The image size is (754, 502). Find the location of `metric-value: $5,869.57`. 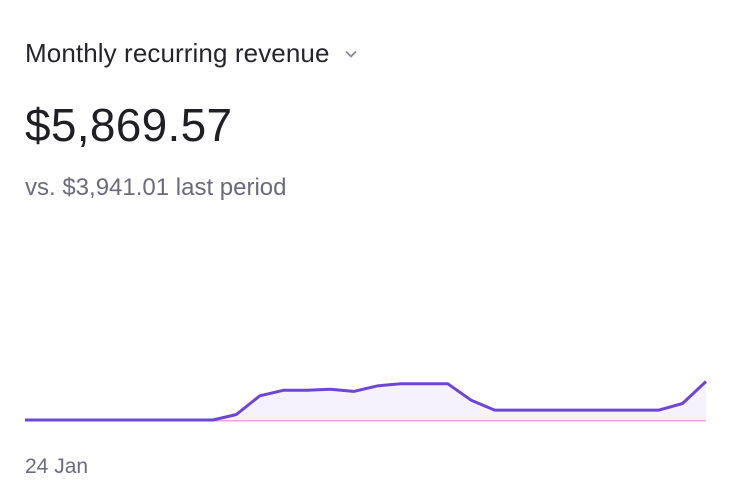

metric-value: $5,869.57 is located at coordinates (129, 125).